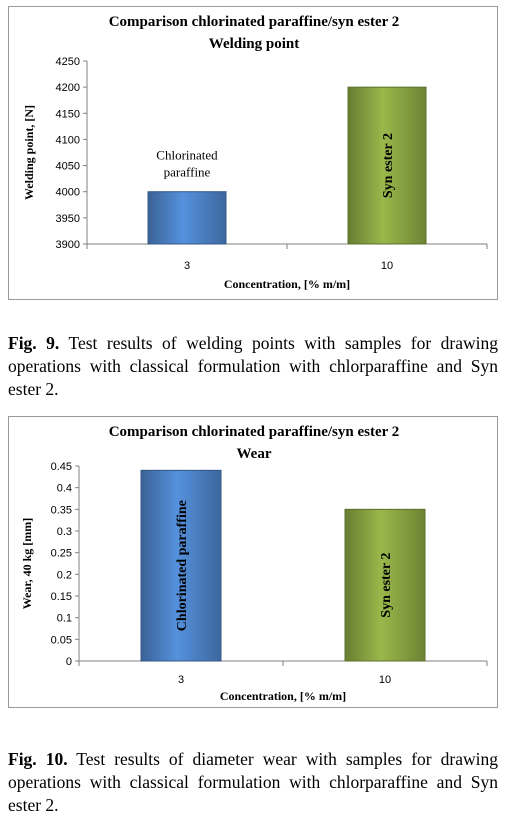 The width and height of the screenshot is (508, 817). What do you see at coordinates (68, 167) in the screenshot?
I see `y-tick-label: 4050` at bounding box center [68, 167].